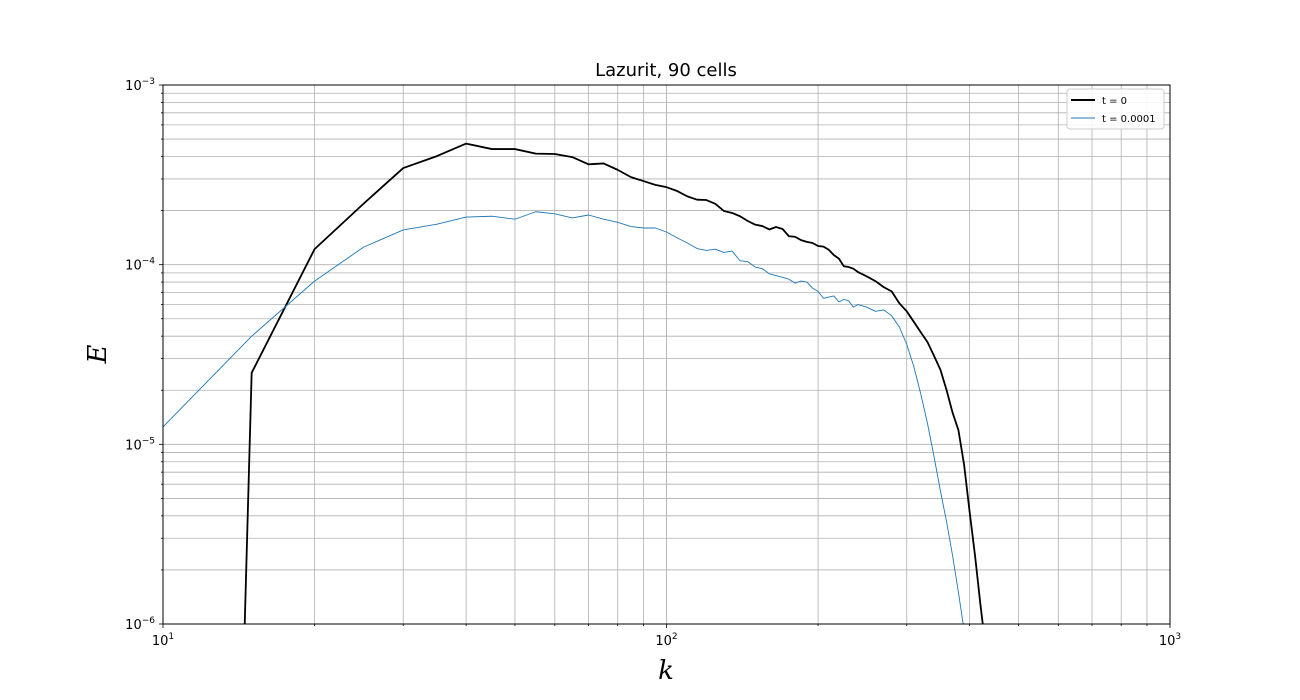 This screenshot has width=1300, height=700. What do you see at coordinates (1115, 109) in the screenshot?
I see `legend: t = 0 t = 0.0001` at bounding box center [1115, 109].